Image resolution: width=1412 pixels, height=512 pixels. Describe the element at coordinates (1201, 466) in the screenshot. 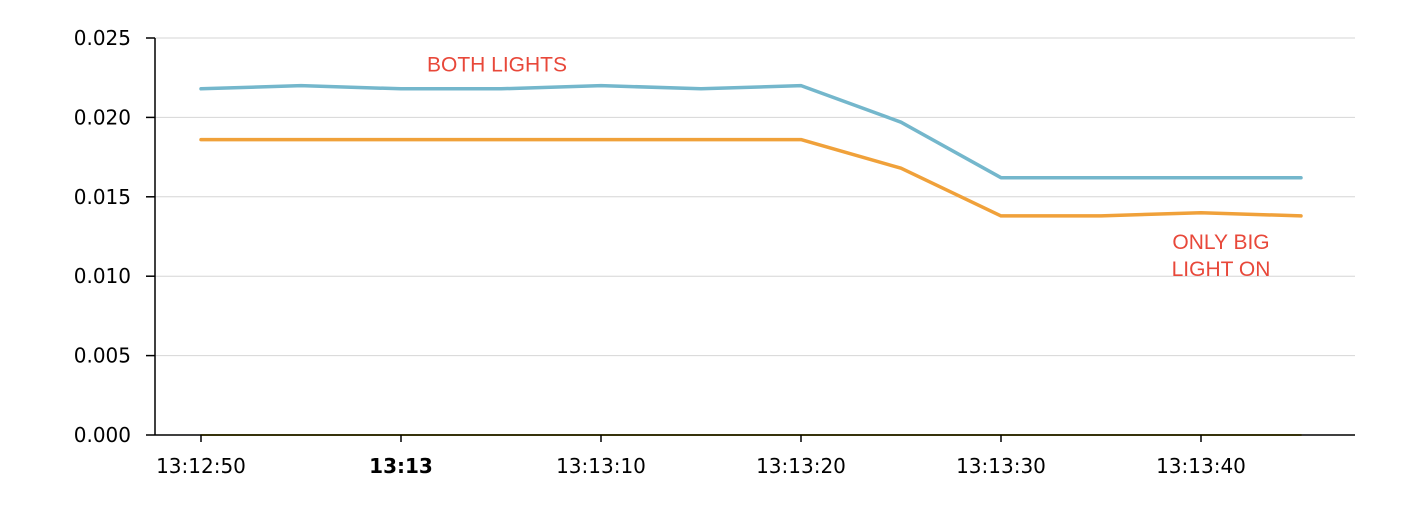

I see `x-tick-label: 13:13:40` at that location.